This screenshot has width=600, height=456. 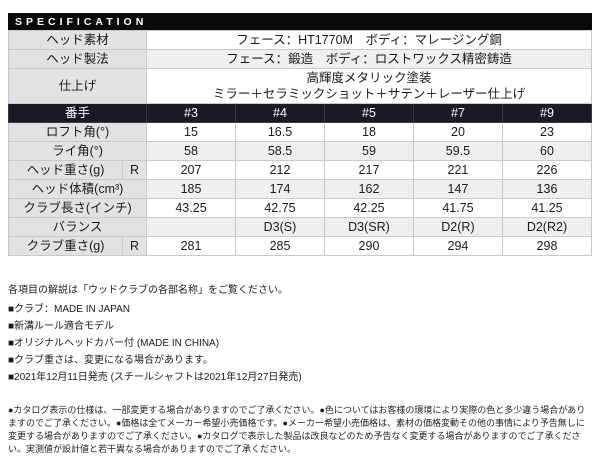 I want to click on table-row-loft: ロフト角(°) 15 16.5 18 20 23, so click(x=300, y=132).